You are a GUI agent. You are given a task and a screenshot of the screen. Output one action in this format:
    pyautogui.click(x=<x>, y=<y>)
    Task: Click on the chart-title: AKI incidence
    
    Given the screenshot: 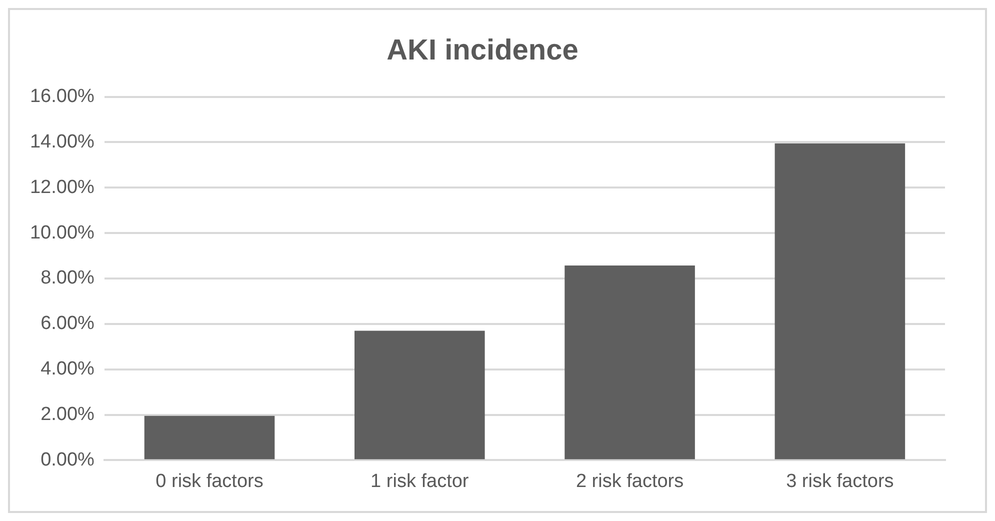 What is the action you would take?
    pyautogui.click(x=482, y=50)
    